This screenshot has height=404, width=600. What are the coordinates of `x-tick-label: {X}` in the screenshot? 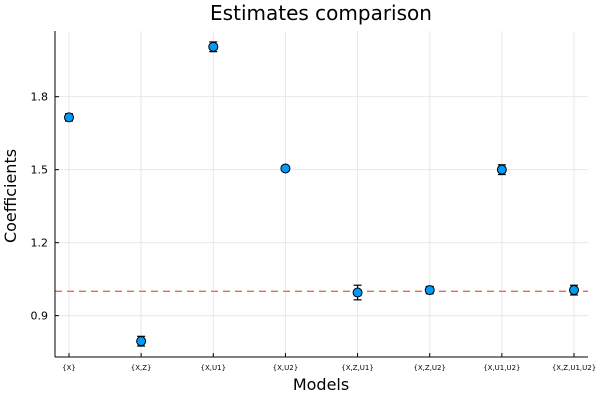 It's located at (69, 368).